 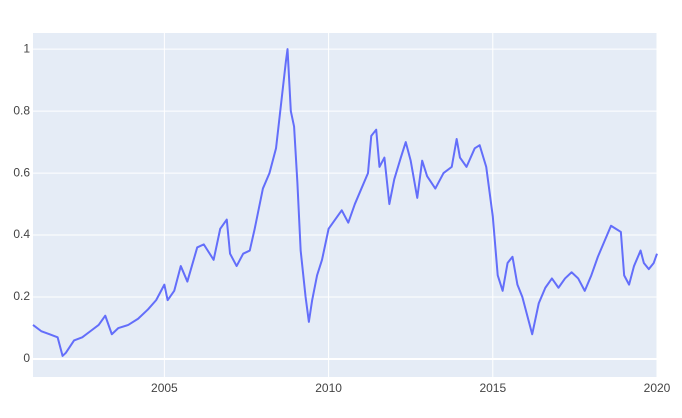 I want to click on x-tick-label: 2015, so click(x=492, y=388).